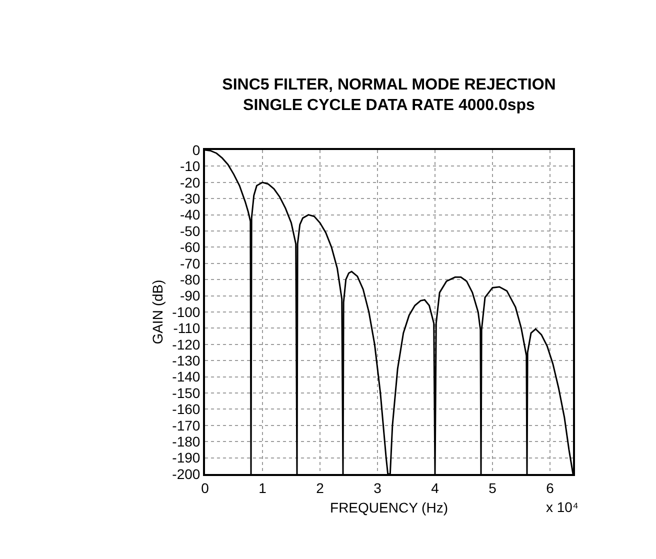 Image resolution: width=656 pixels, height=559 pixels. Describe the element at coordinates (492, 488) in the screenshot. I see `x-tick-label: 5` at that location.